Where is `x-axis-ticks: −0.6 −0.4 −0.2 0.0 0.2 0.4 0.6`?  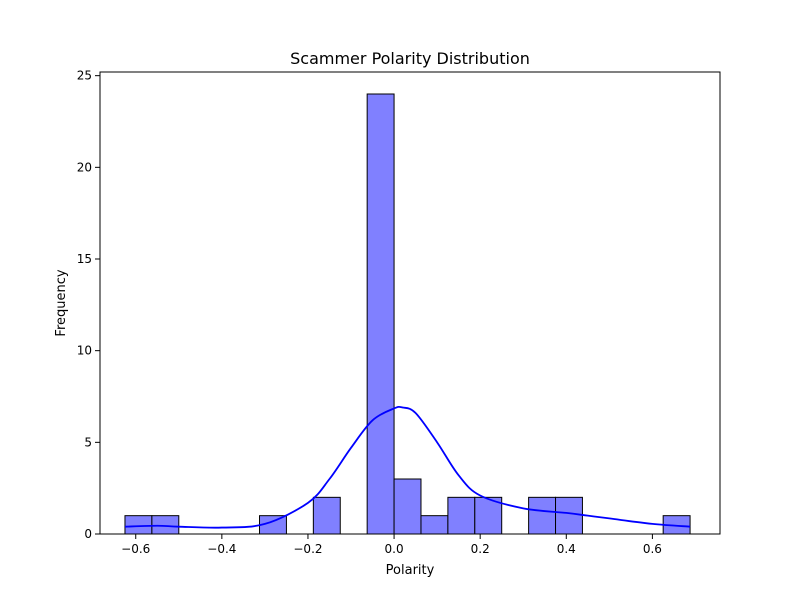
x-axis-ticks: −0.6 −0.4 −0.2 0.0 0.2 0.4 0.6 is located at coordinates (391, 545).